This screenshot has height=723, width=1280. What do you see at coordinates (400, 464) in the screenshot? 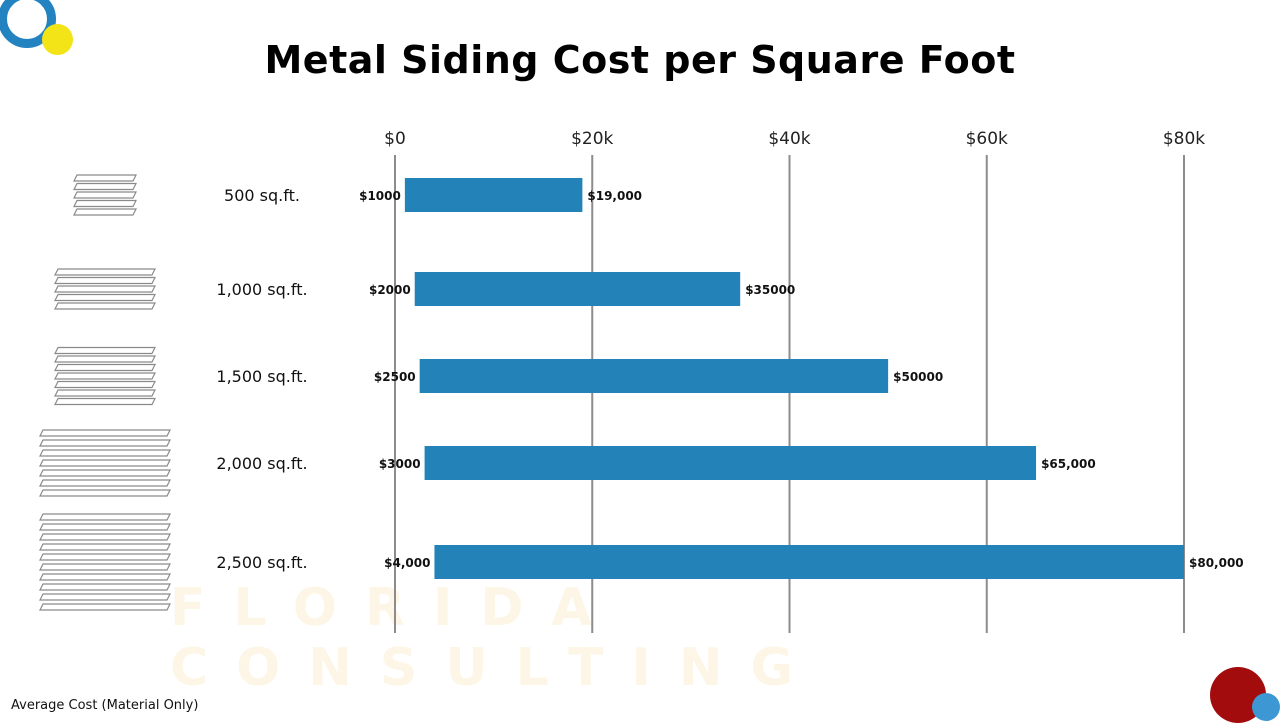
I see `low-value-label: $3000` at bounding box center [400, 464].